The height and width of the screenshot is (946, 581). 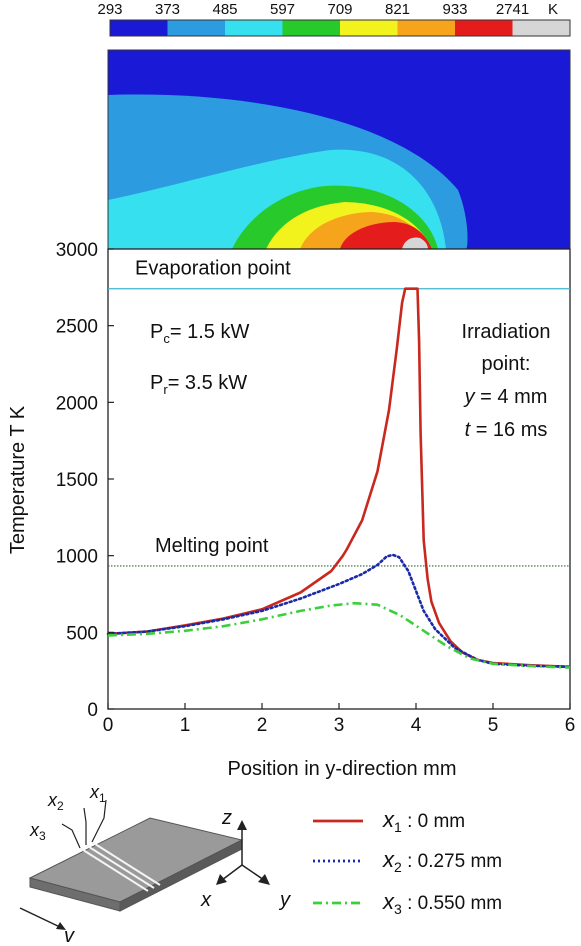 I want to click on y-tick-label: 2500, so click(x=77, y=327).